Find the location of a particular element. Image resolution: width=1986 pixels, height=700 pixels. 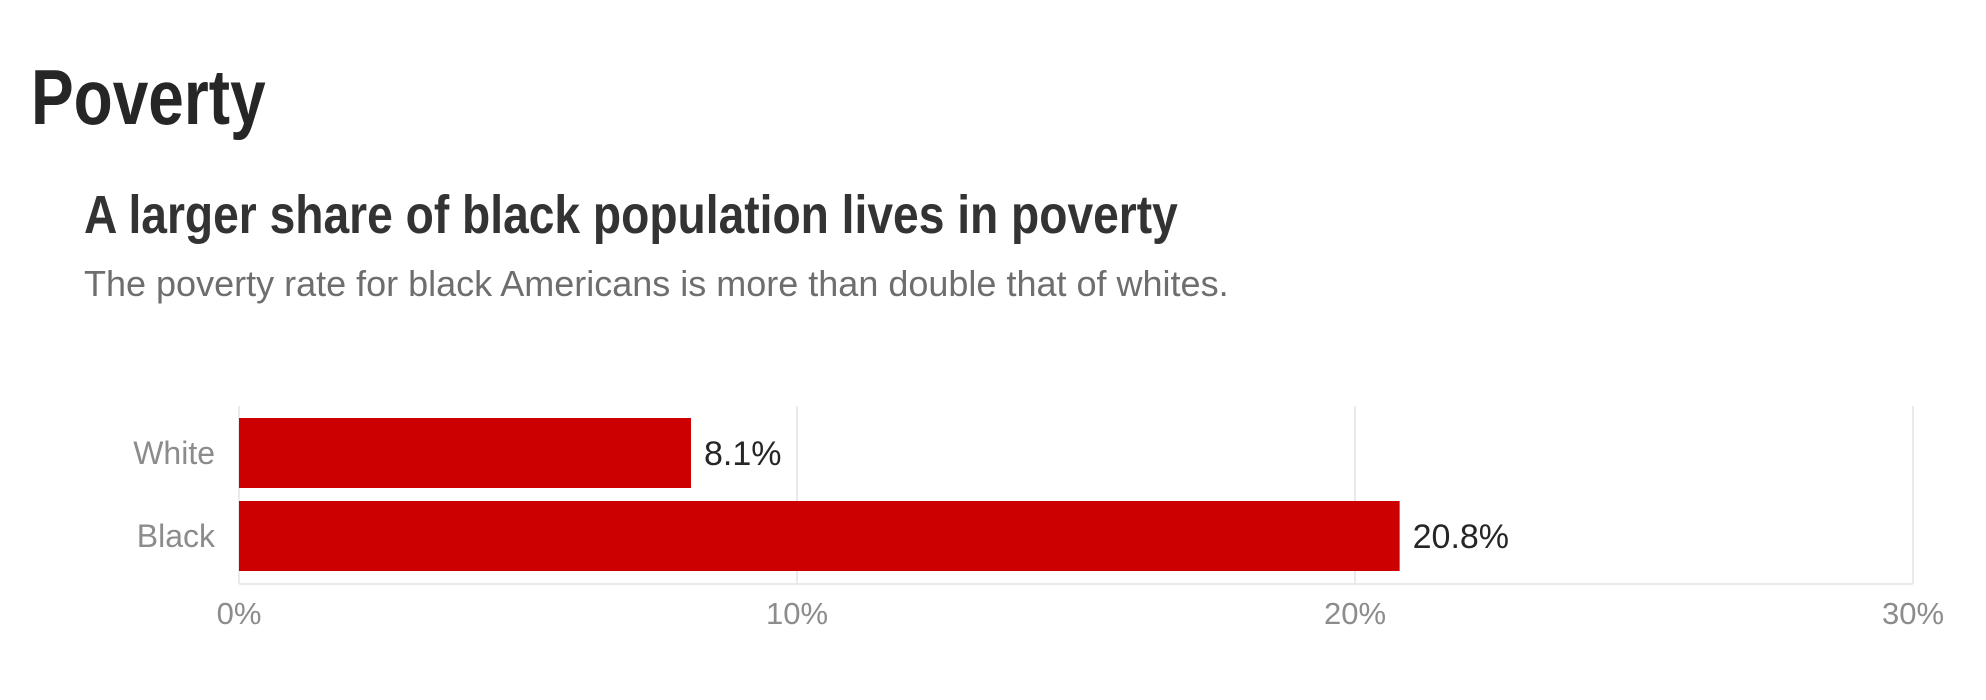

x-tick-label: 20% is located at coordinates (1355, 613).